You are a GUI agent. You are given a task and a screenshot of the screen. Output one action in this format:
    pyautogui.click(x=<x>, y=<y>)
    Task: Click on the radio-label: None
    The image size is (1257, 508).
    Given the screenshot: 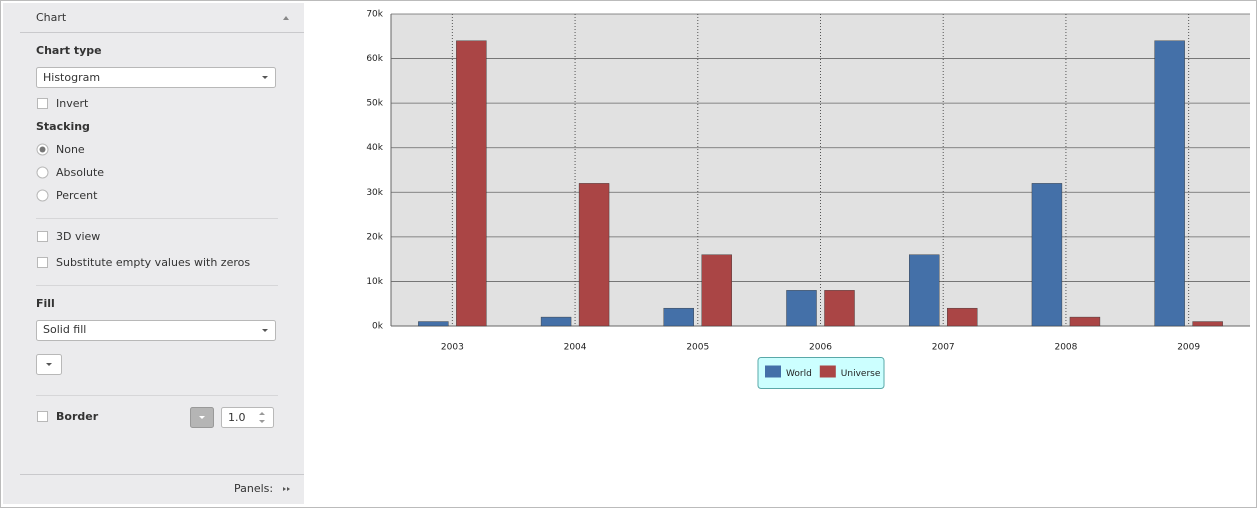 What is the action you would take?
    pyautogui.click(x=70, y=149)
    